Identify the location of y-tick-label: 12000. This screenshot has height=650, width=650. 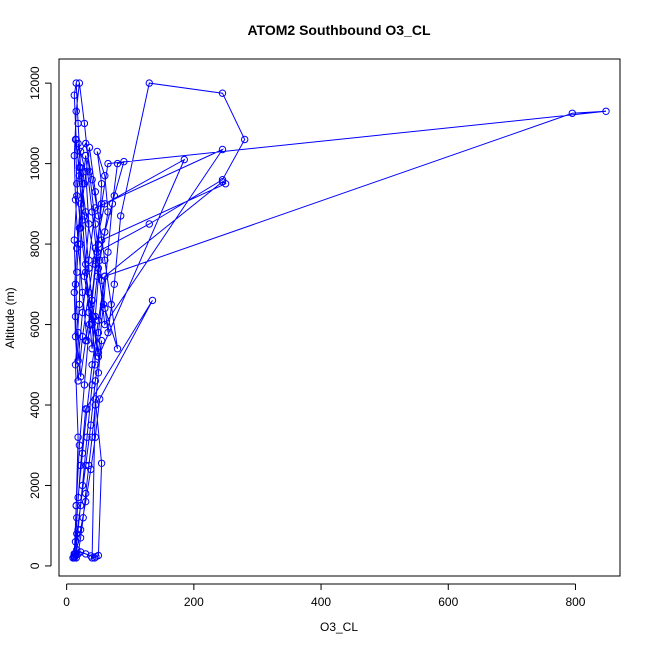
(35, 83).